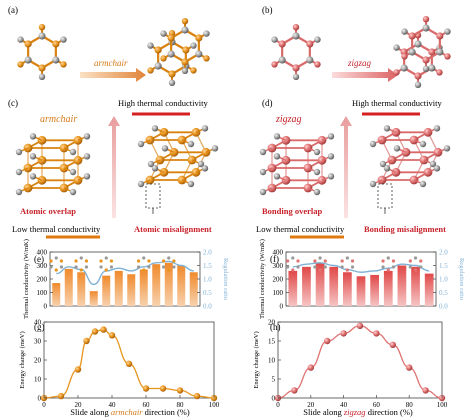 This screenshot has width=474, height=418. What do you see at coordinates (53, 164) in the screenshot?
I see `atomic-overlap-structure` at bounding box center [53, 164].